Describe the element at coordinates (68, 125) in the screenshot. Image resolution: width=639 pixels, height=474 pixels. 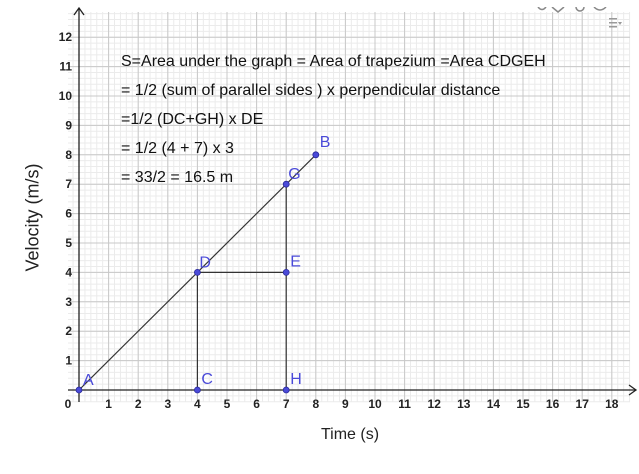
I see `y-tick-label: 9` at that location.